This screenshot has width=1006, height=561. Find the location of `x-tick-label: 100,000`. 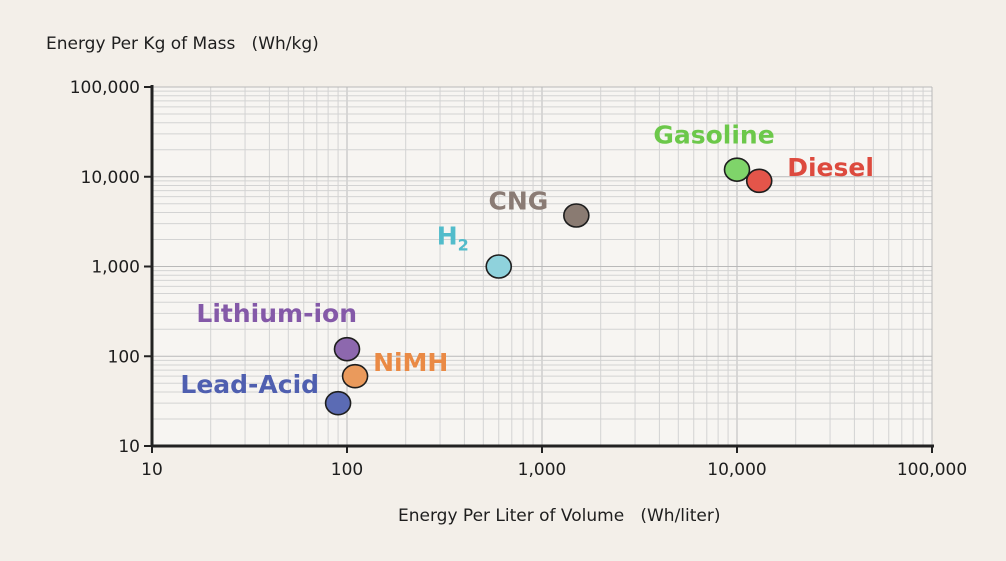

x-tick-label: 100,000 is located at coordinates (932, 470).